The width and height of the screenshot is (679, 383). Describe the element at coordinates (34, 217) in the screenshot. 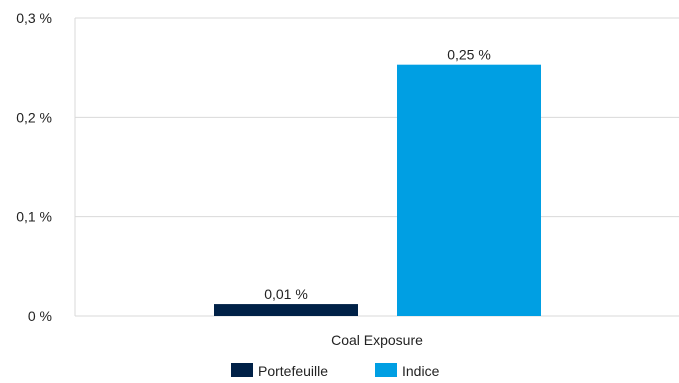

I see `y-tick-label: 0,1 %` at that location.